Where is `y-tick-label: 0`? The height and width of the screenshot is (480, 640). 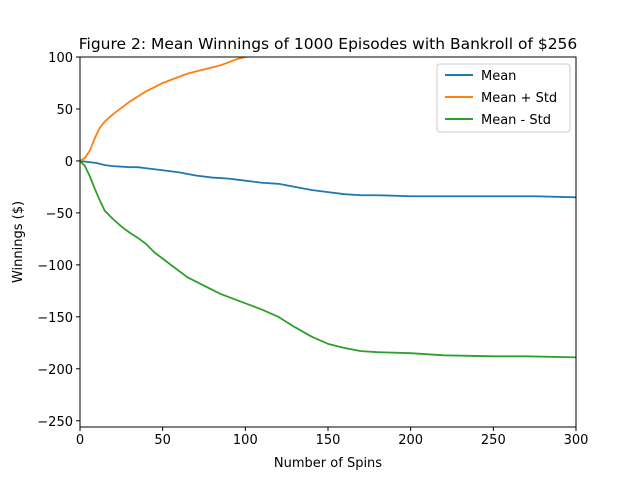
y-tick-label: 0 is located at coordinates (69, 162).